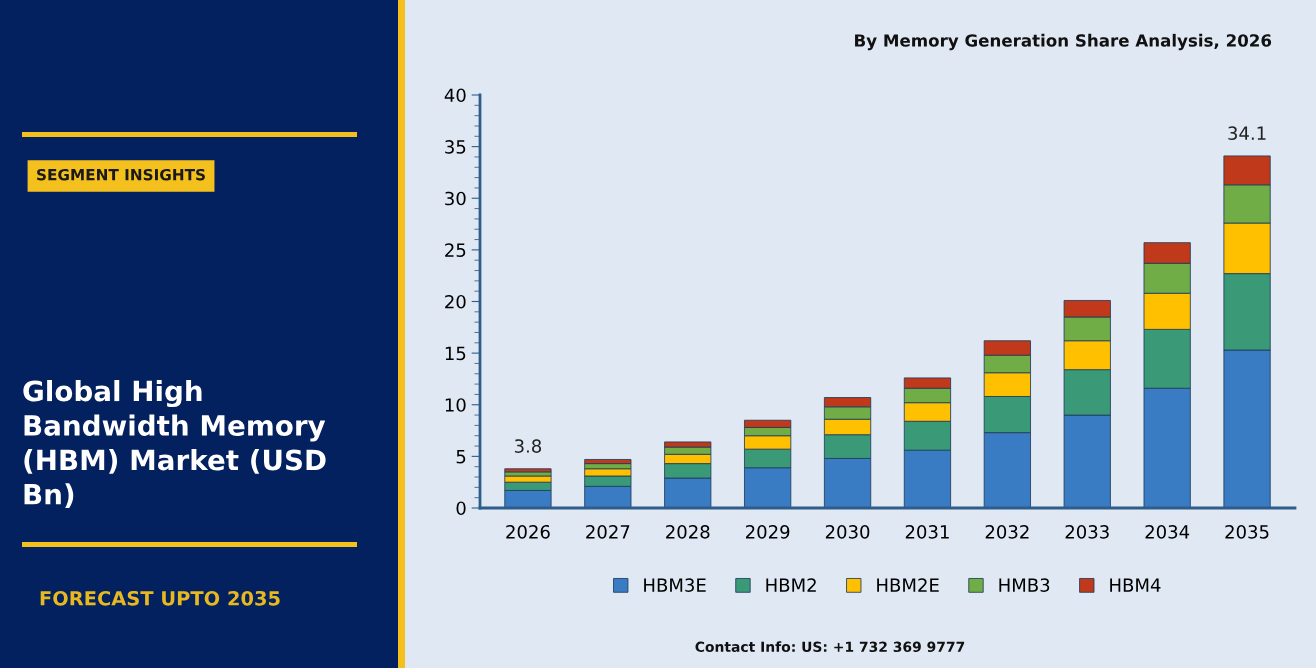 This screenshot has width=1316, height=668. What do you see at coordinates (688, 531) in the screenshot?
I see `x-tick-label: 2028` at bounding box center [688, 531].